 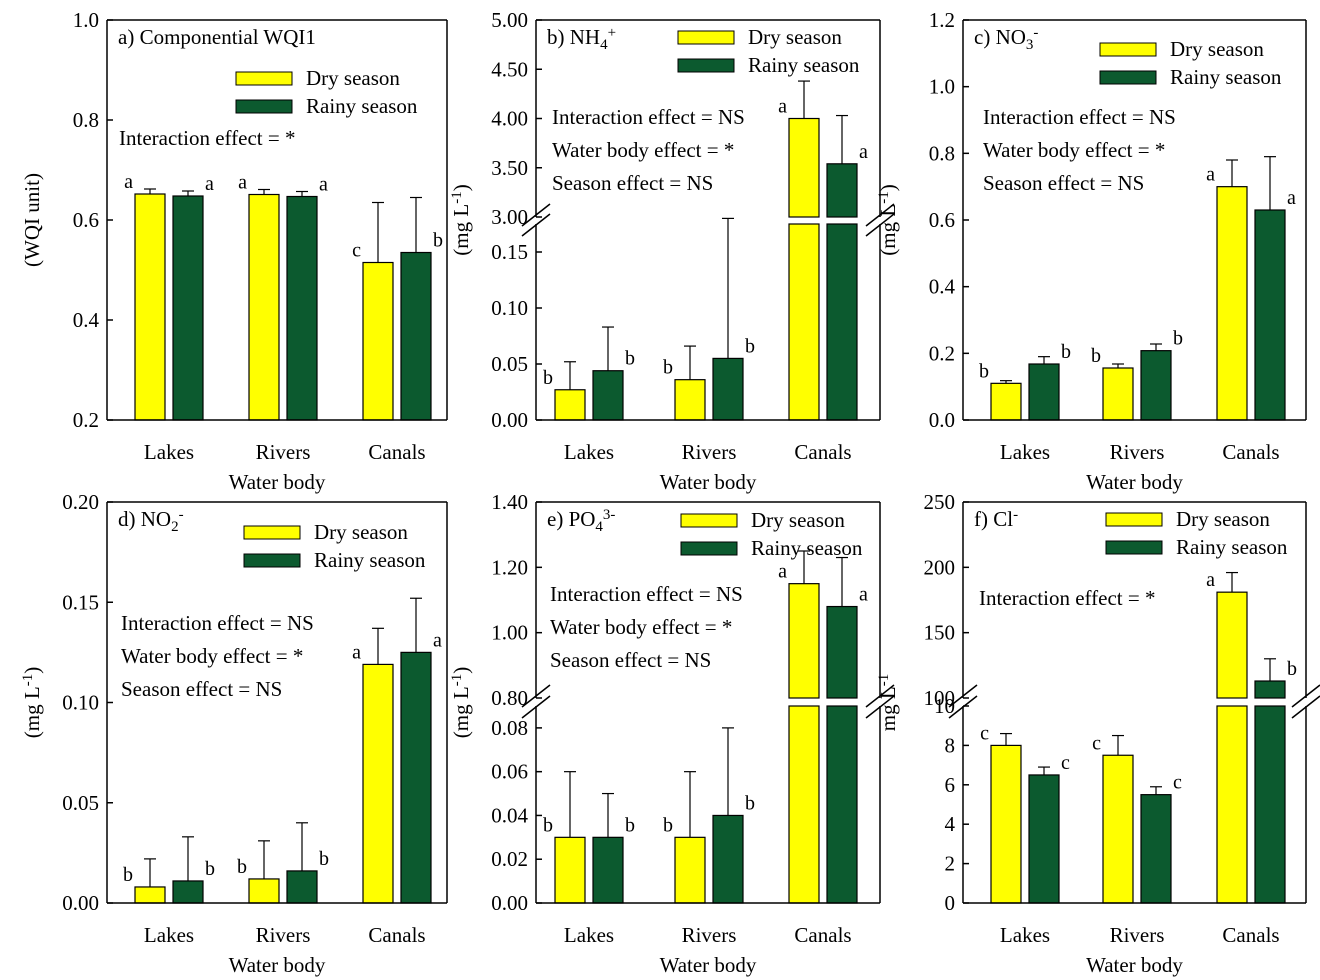 I want to click on y-tick-label: 4.00, so click(x=509, y=119).